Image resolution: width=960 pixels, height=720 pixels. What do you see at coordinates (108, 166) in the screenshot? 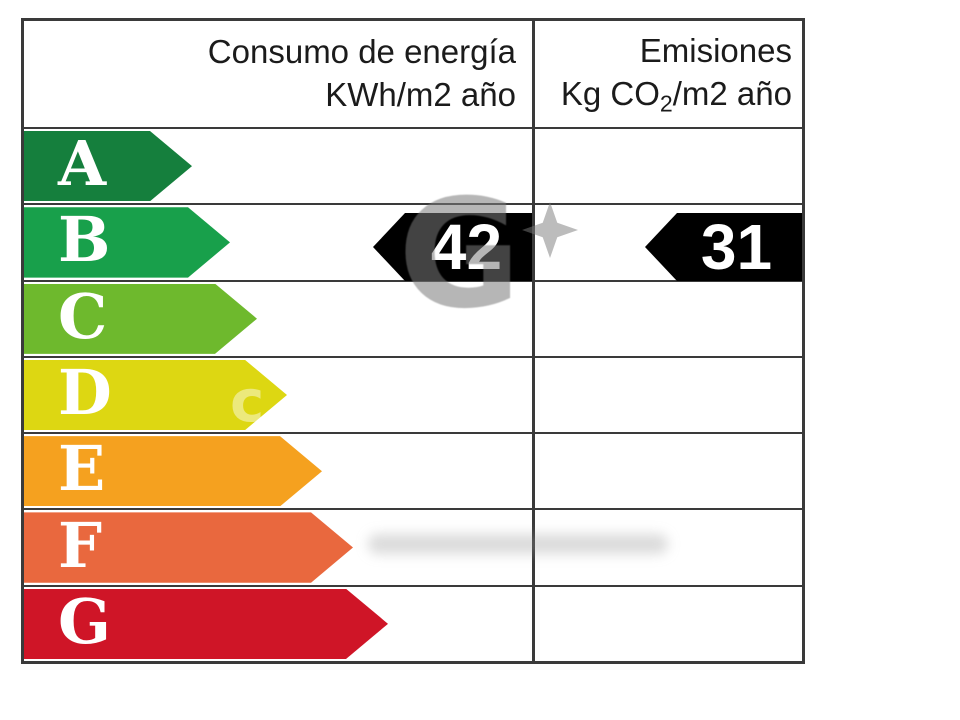
I see `rating-arrow: A` at bounding box center [108, 166].